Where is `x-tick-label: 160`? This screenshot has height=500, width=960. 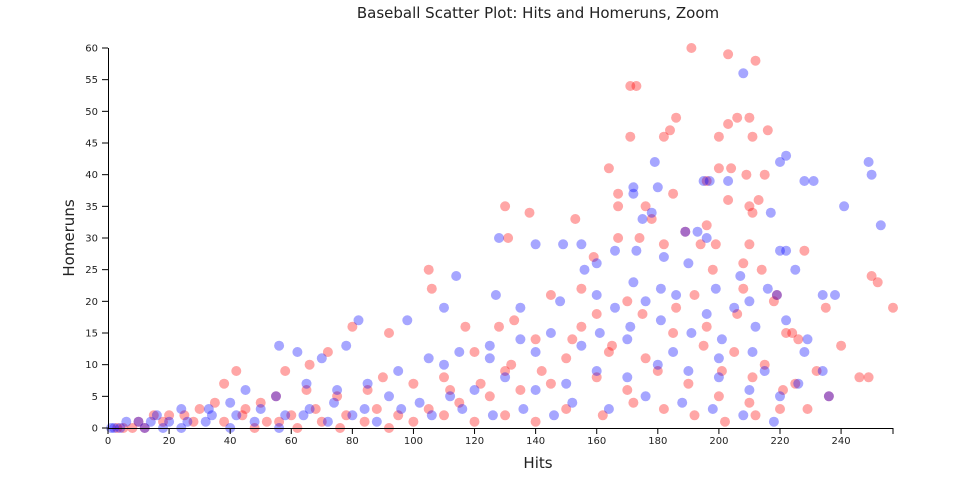 x-tick-label: 160 is located at coordinates (596, 441).